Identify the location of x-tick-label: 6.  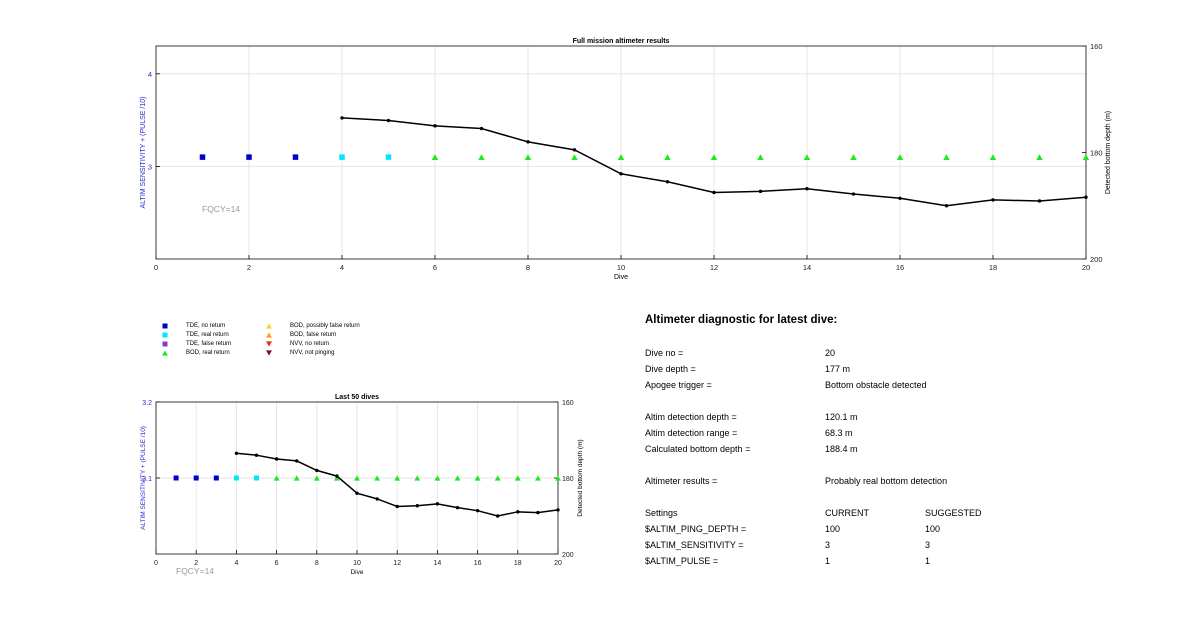
(435, 267).